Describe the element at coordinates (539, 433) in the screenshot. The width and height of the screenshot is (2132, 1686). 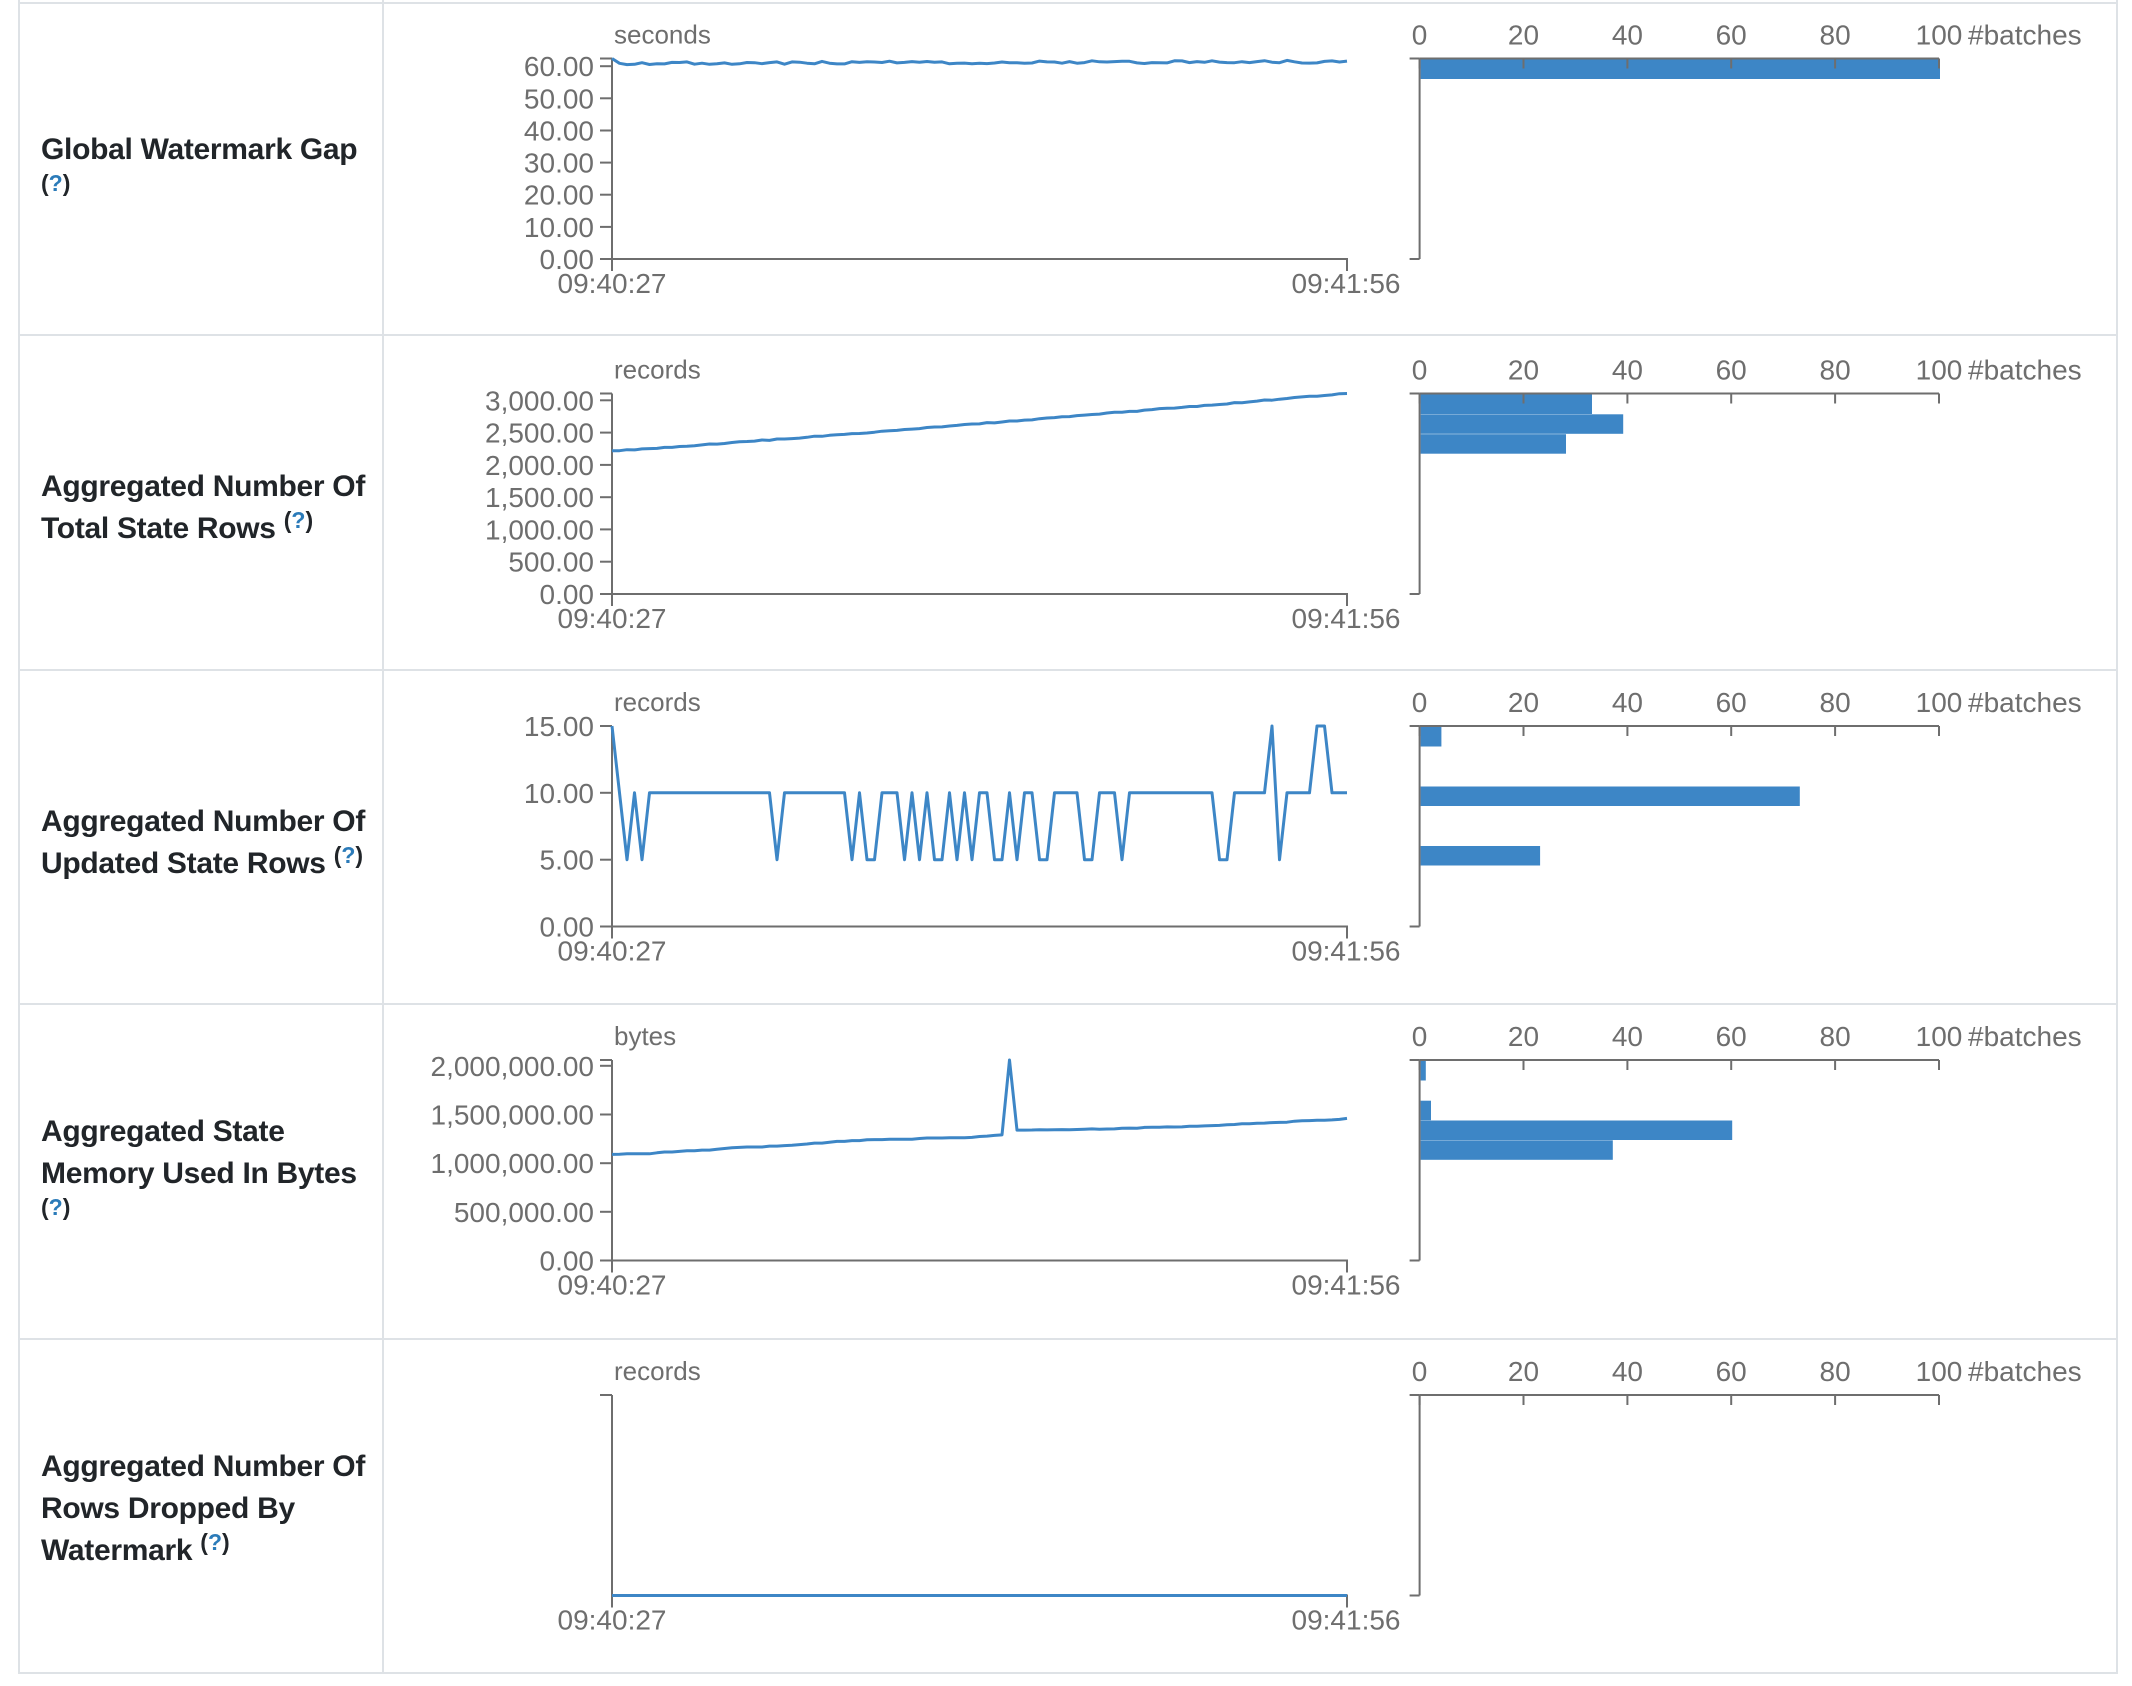
I see `svg-text: 2,500.00` at that location.